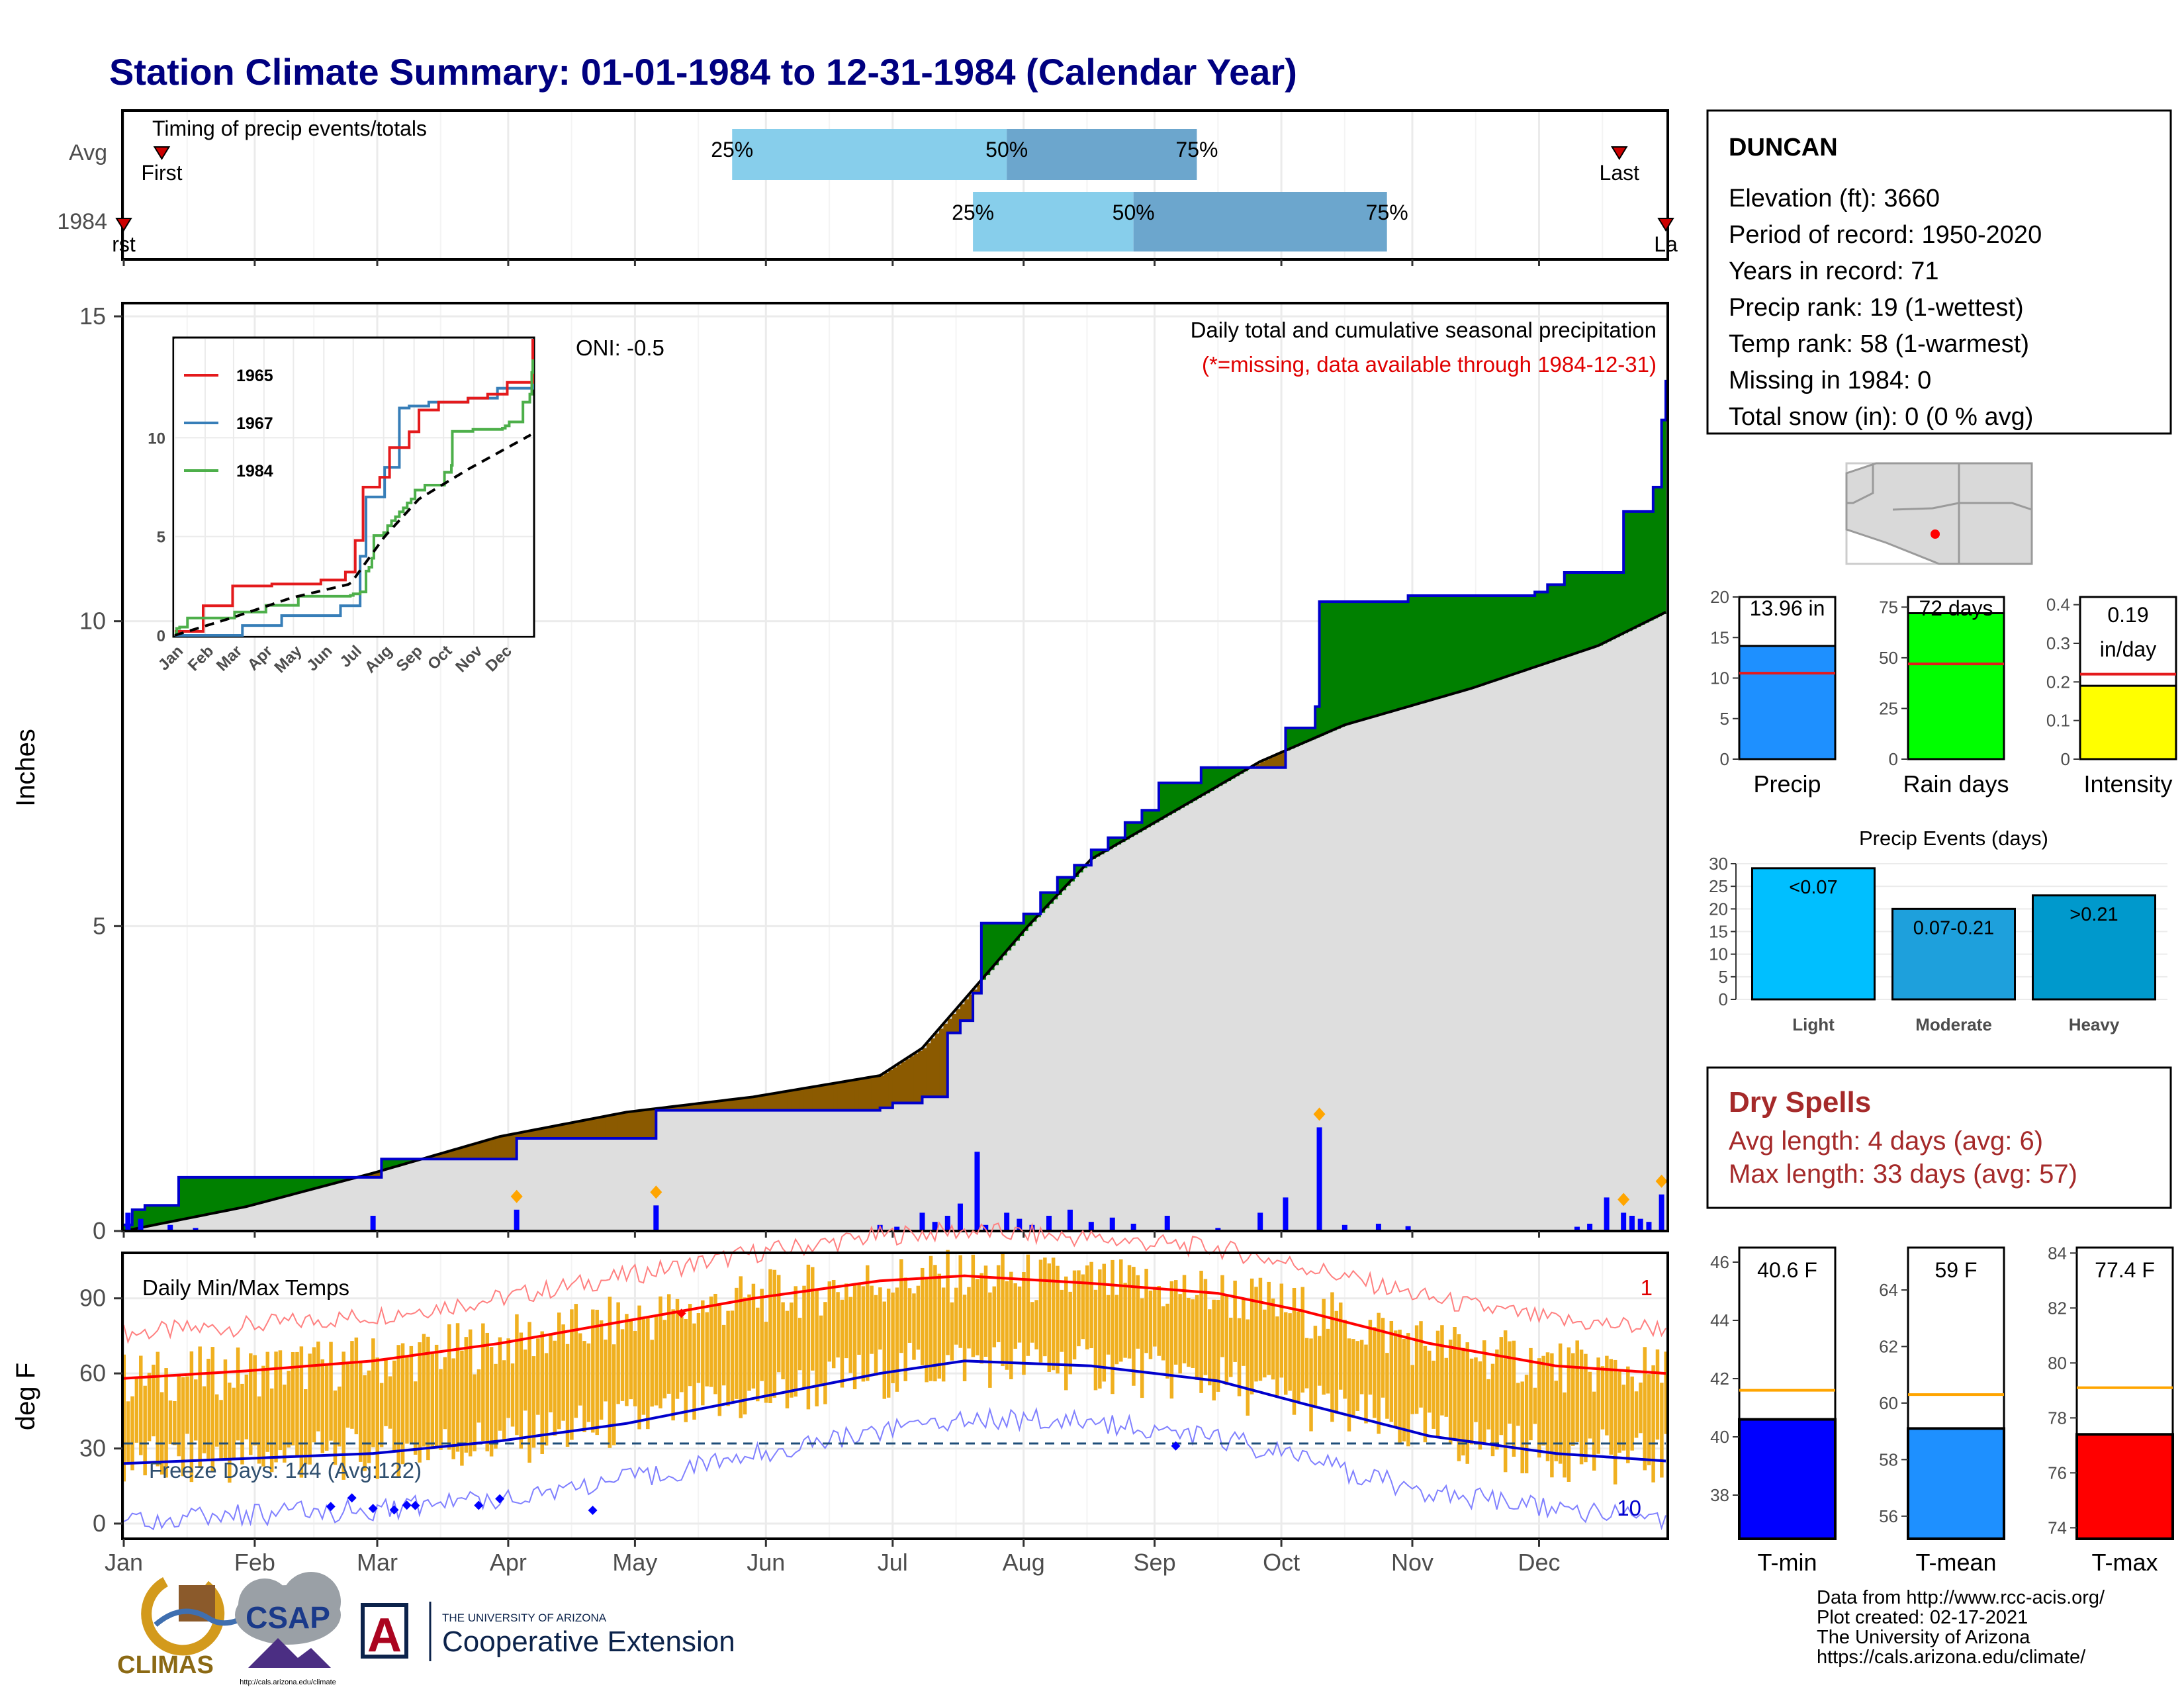 The width and height of the screenshot is (2184, 1691). I want to click on blue-record-count: 10, so click(1629, 1508).